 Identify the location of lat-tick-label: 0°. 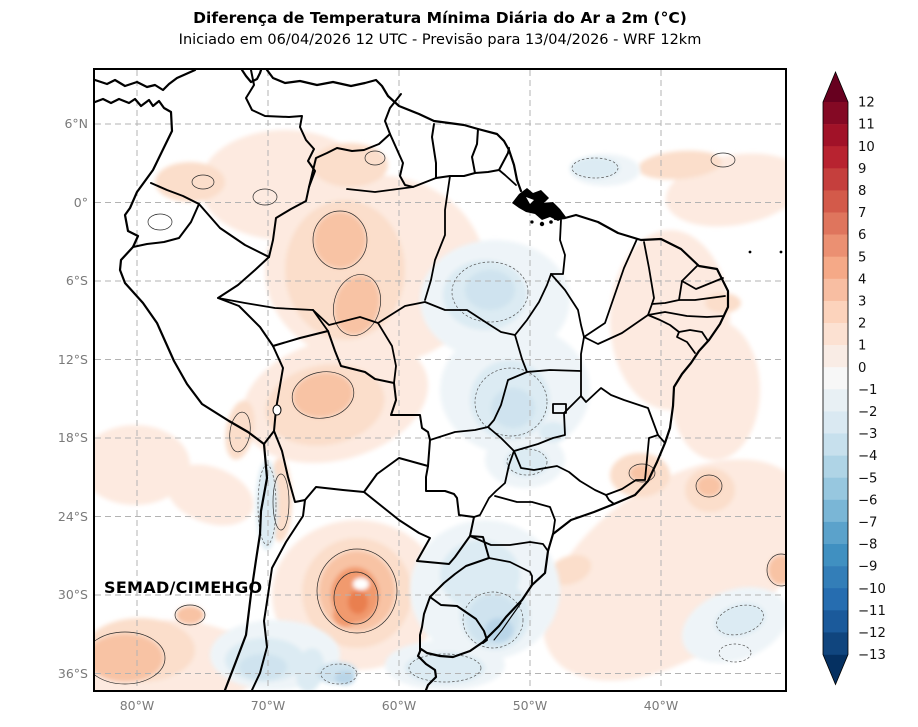
(80, 202).